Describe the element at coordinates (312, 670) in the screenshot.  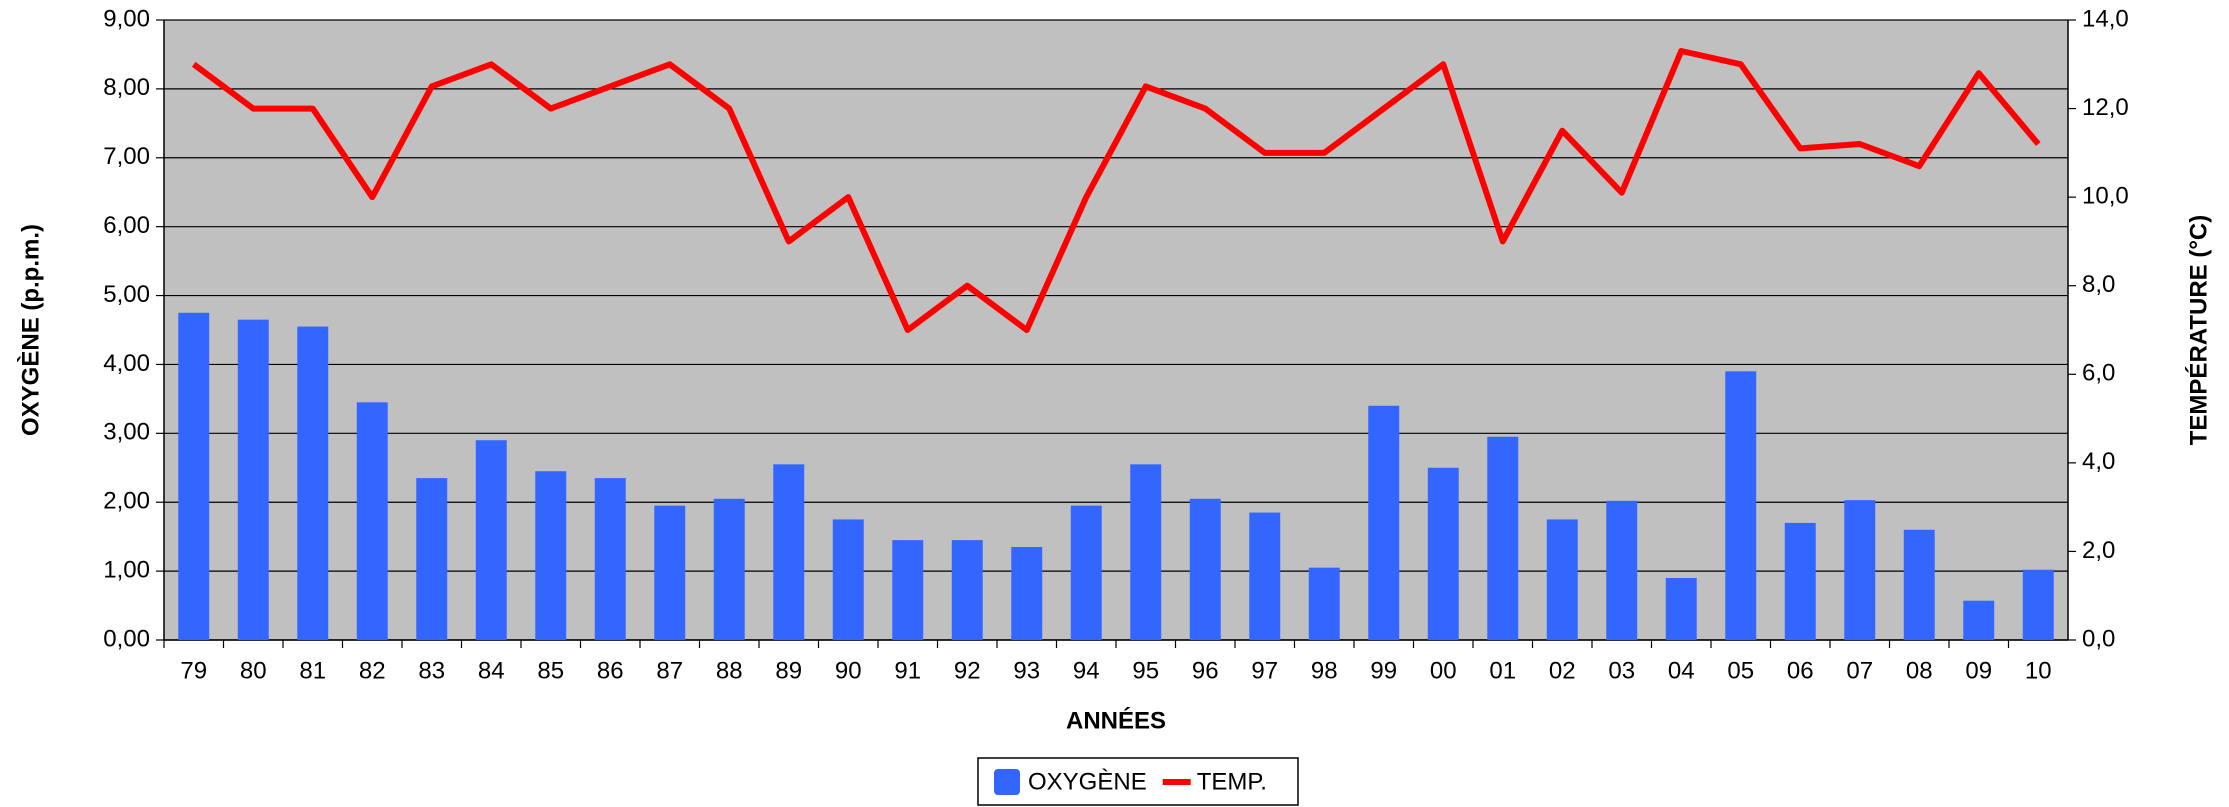
I see `x-tick-label: 81` at that location.